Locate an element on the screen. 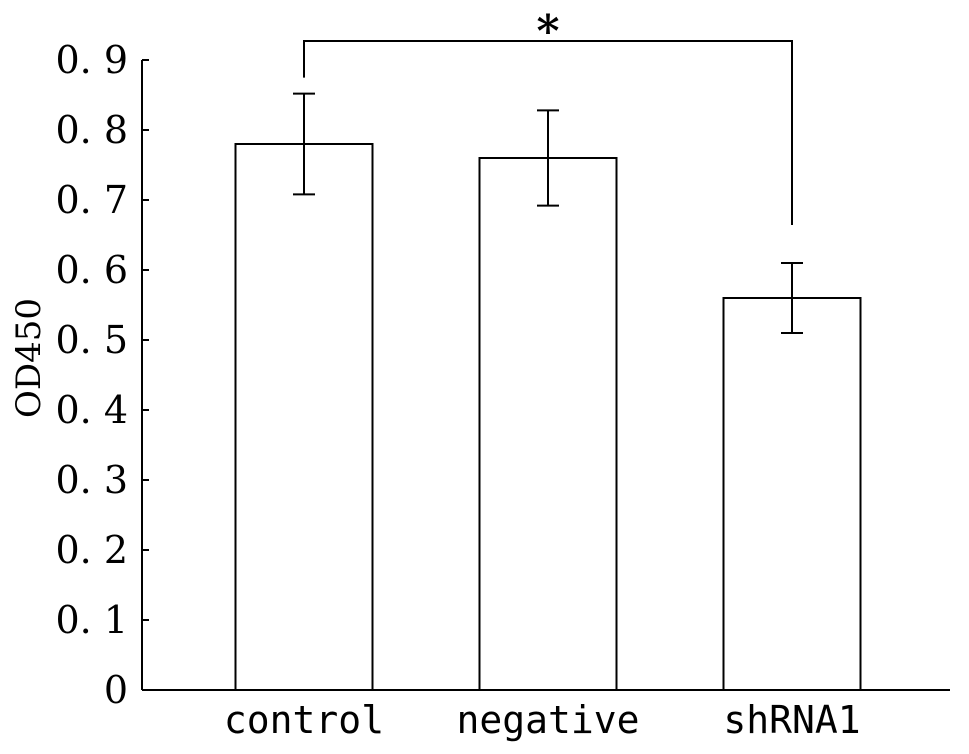 The image size is (969, 754). y-tick-label: 0. 2 is located at coordinates (91, 550).